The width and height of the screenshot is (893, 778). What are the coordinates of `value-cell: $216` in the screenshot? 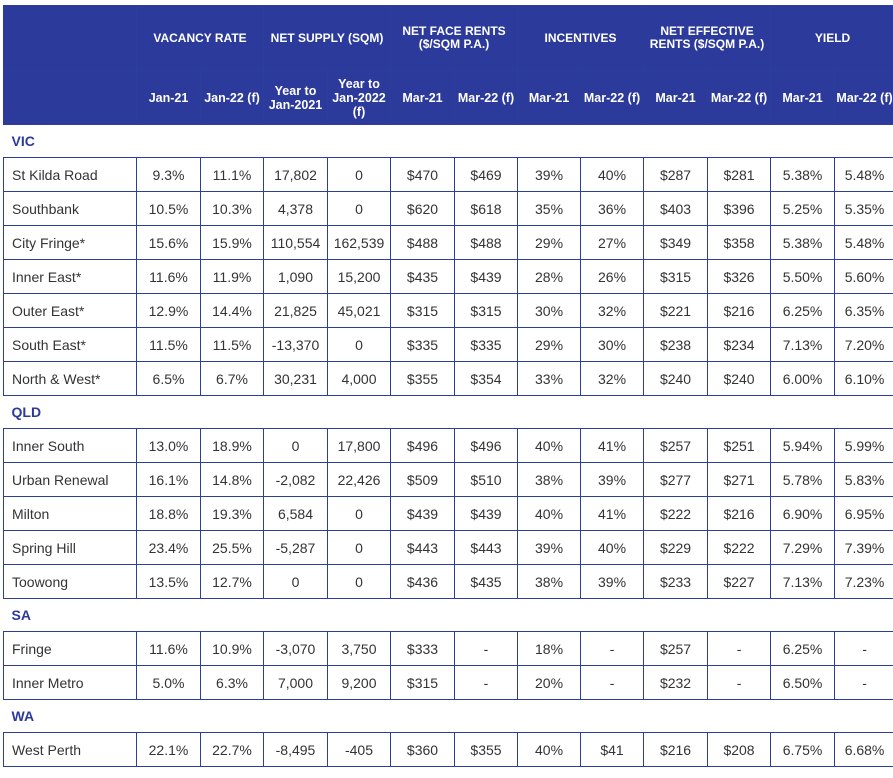 It's located at (676, 749).